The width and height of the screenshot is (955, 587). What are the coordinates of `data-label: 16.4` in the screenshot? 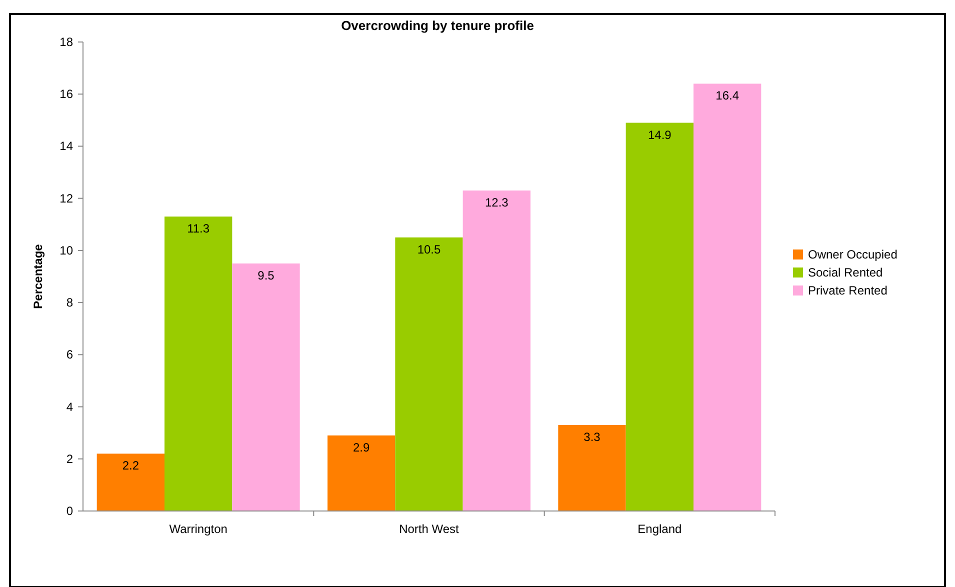 It's located at (728, 95).